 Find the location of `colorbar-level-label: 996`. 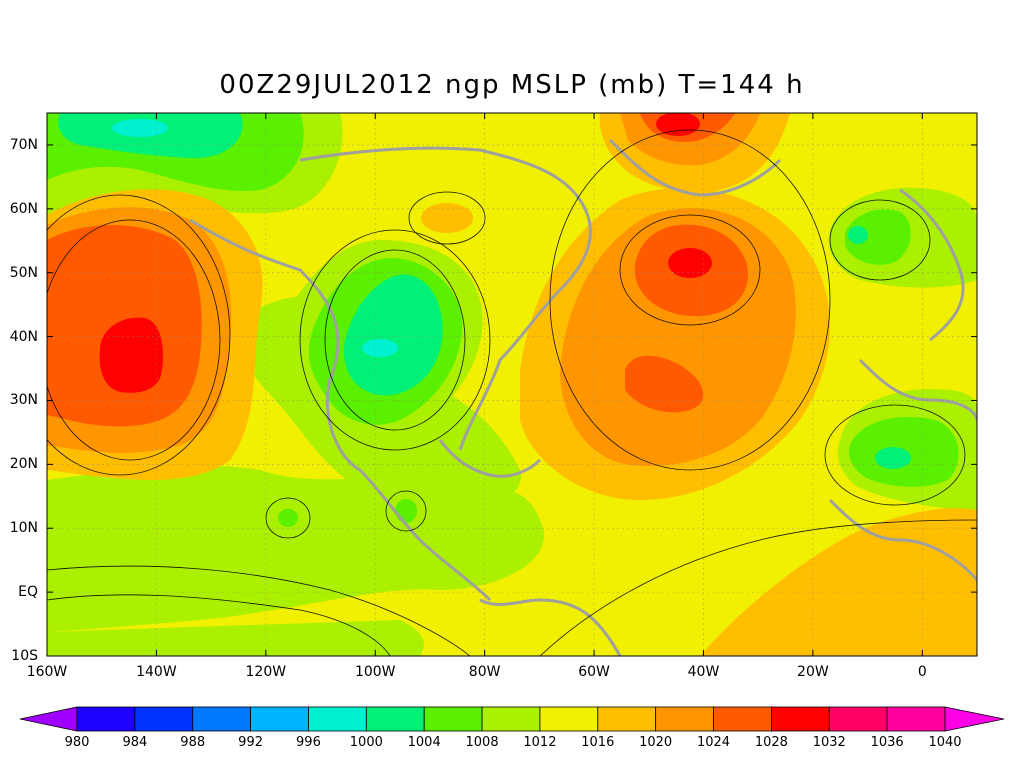

colorbar-level-label: 996 is located at coordinates (308, 742).